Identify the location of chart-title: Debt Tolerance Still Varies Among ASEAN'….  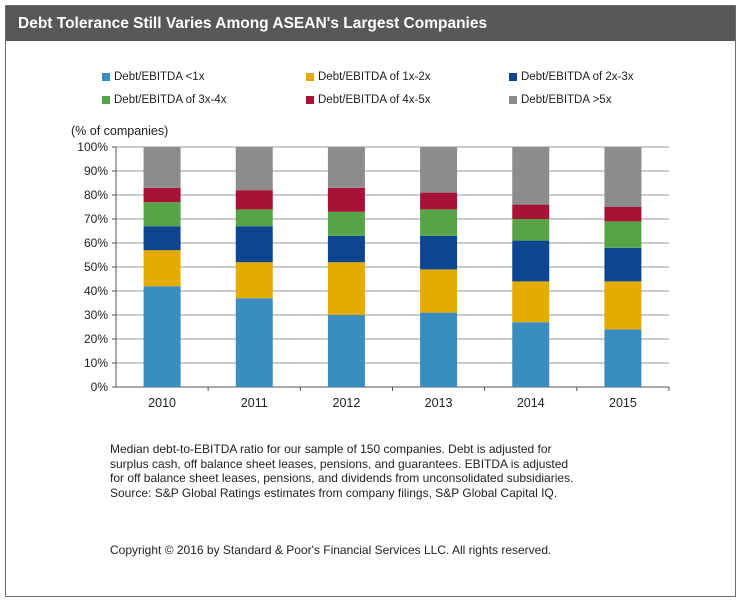
(370, 23).